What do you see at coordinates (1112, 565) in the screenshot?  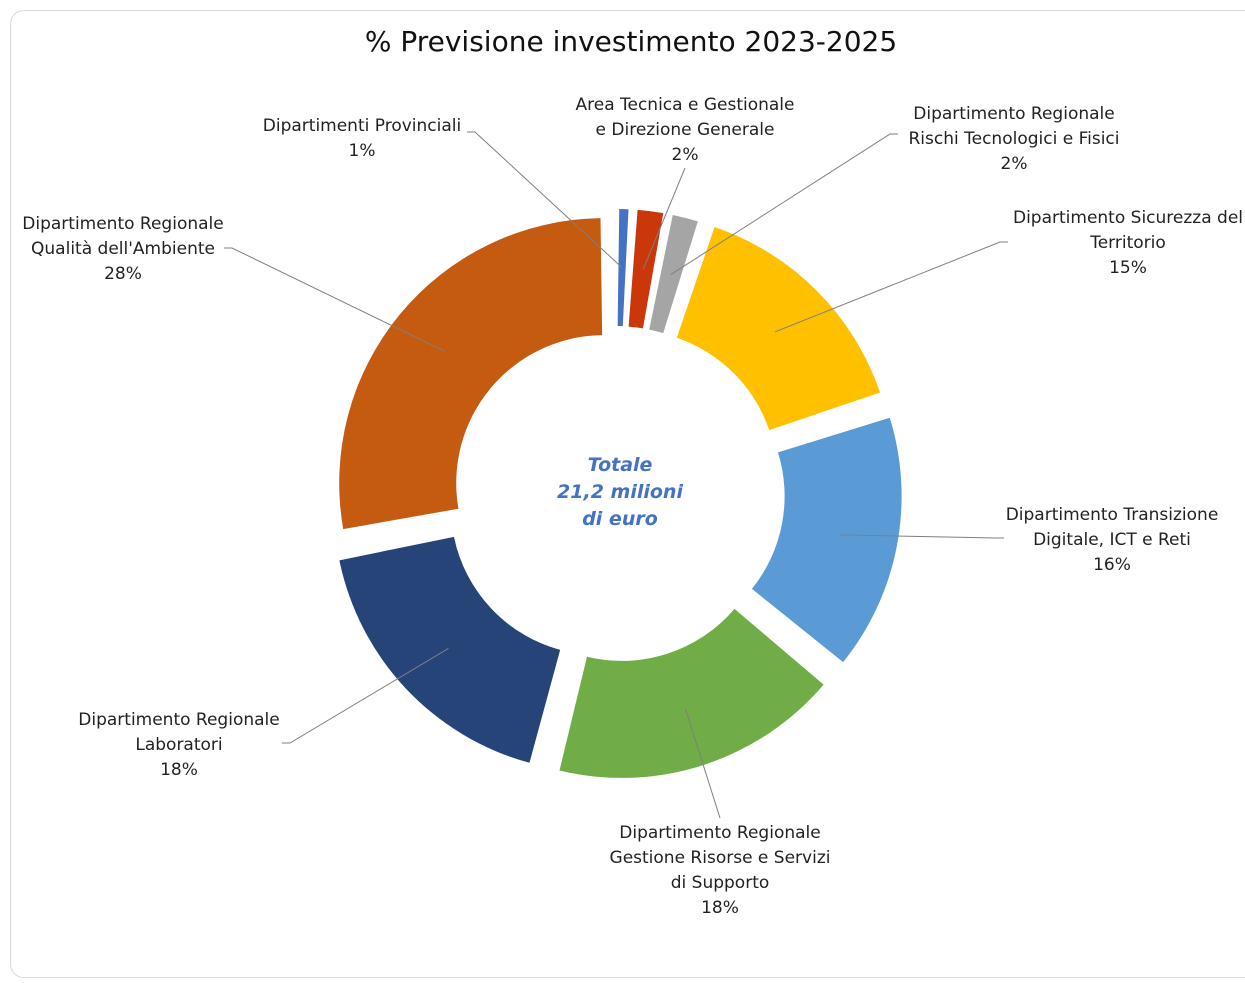 I see `slice-percent-label: 16%` at bounding box center [1112, 565].